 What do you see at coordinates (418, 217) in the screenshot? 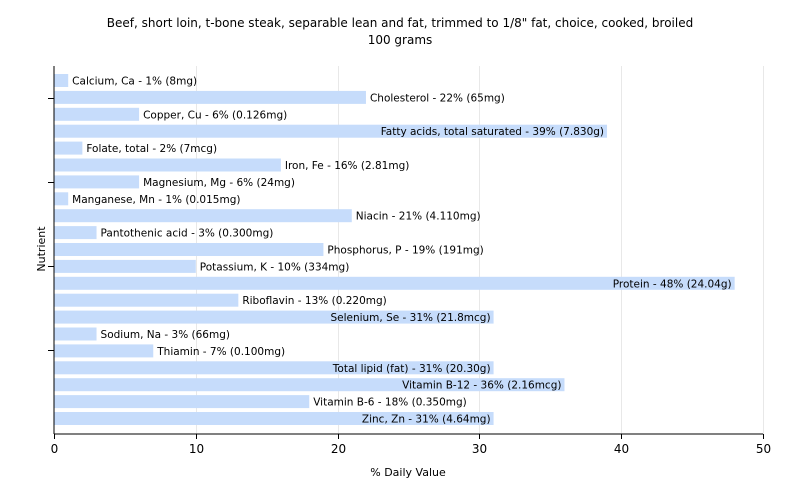
I see `bar-label: Niacin - 21% (4.110mg)` at bounding box center [418, 217].